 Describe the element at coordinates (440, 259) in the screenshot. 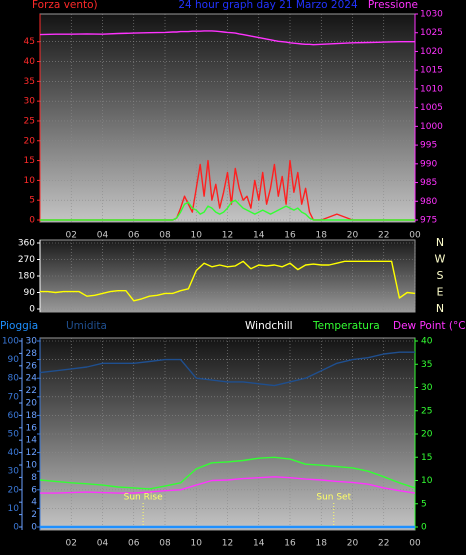

I see `compass-label: W` at that location.